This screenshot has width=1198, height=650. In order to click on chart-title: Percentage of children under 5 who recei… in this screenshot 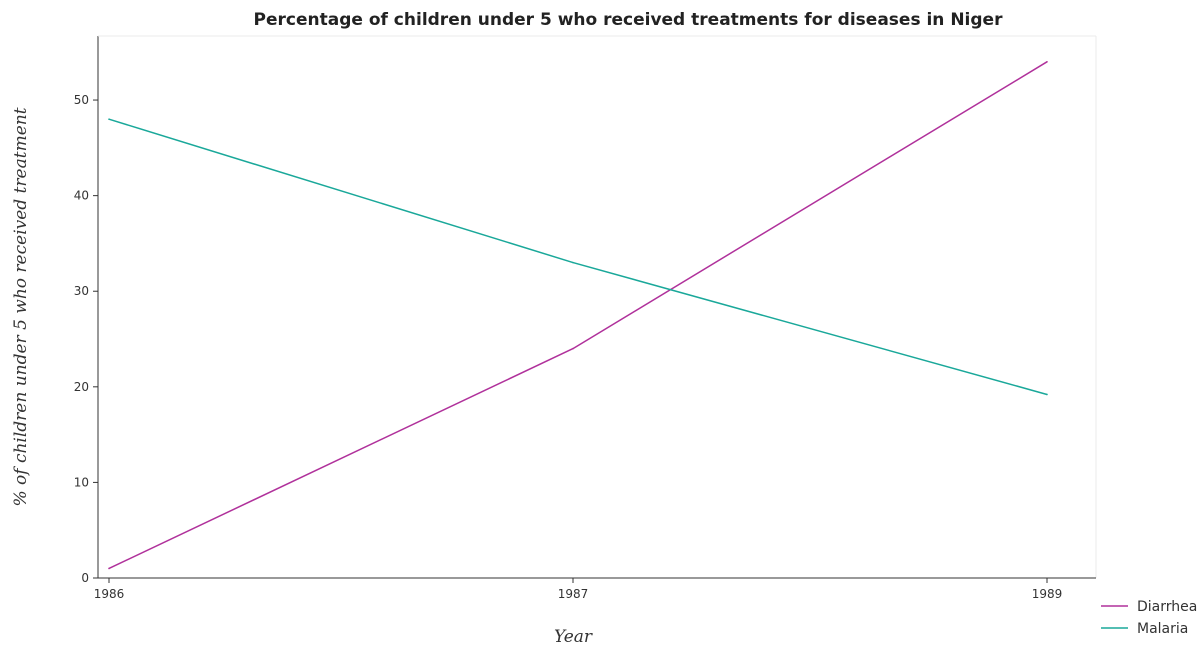, I will do `click(629, 20)`.